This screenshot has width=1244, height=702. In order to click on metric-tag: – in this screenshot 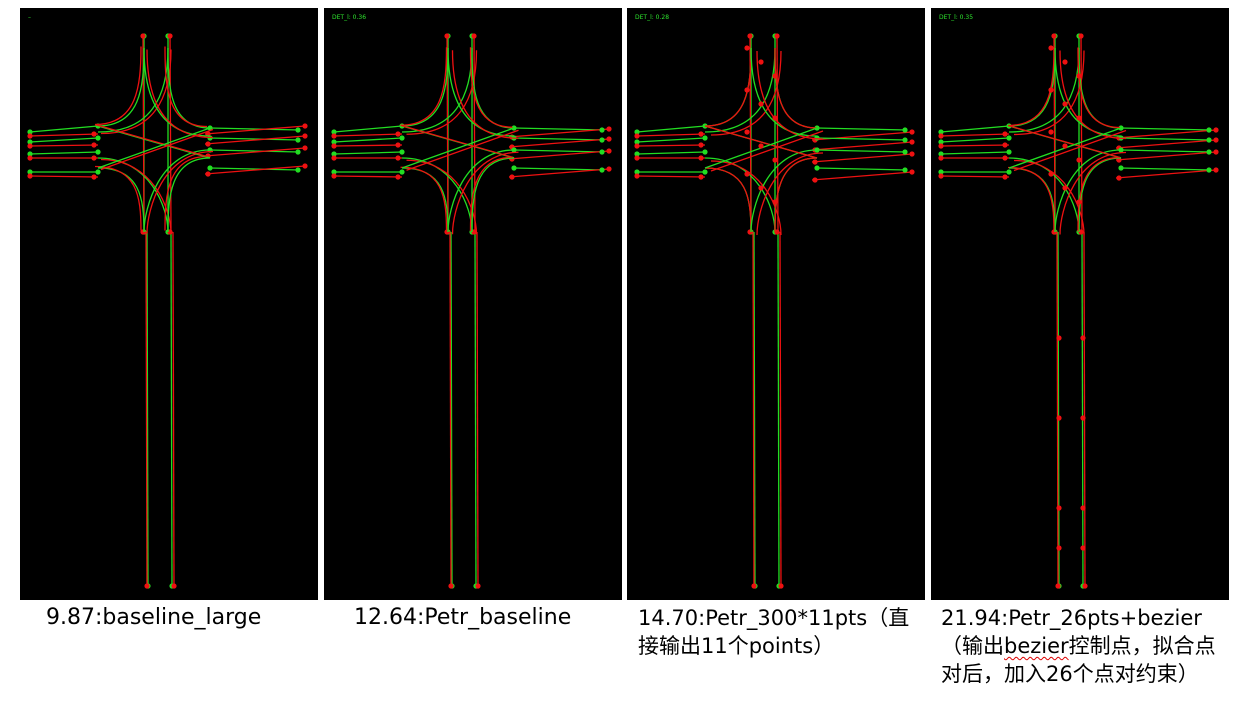, I will do `click(29, 17)`.